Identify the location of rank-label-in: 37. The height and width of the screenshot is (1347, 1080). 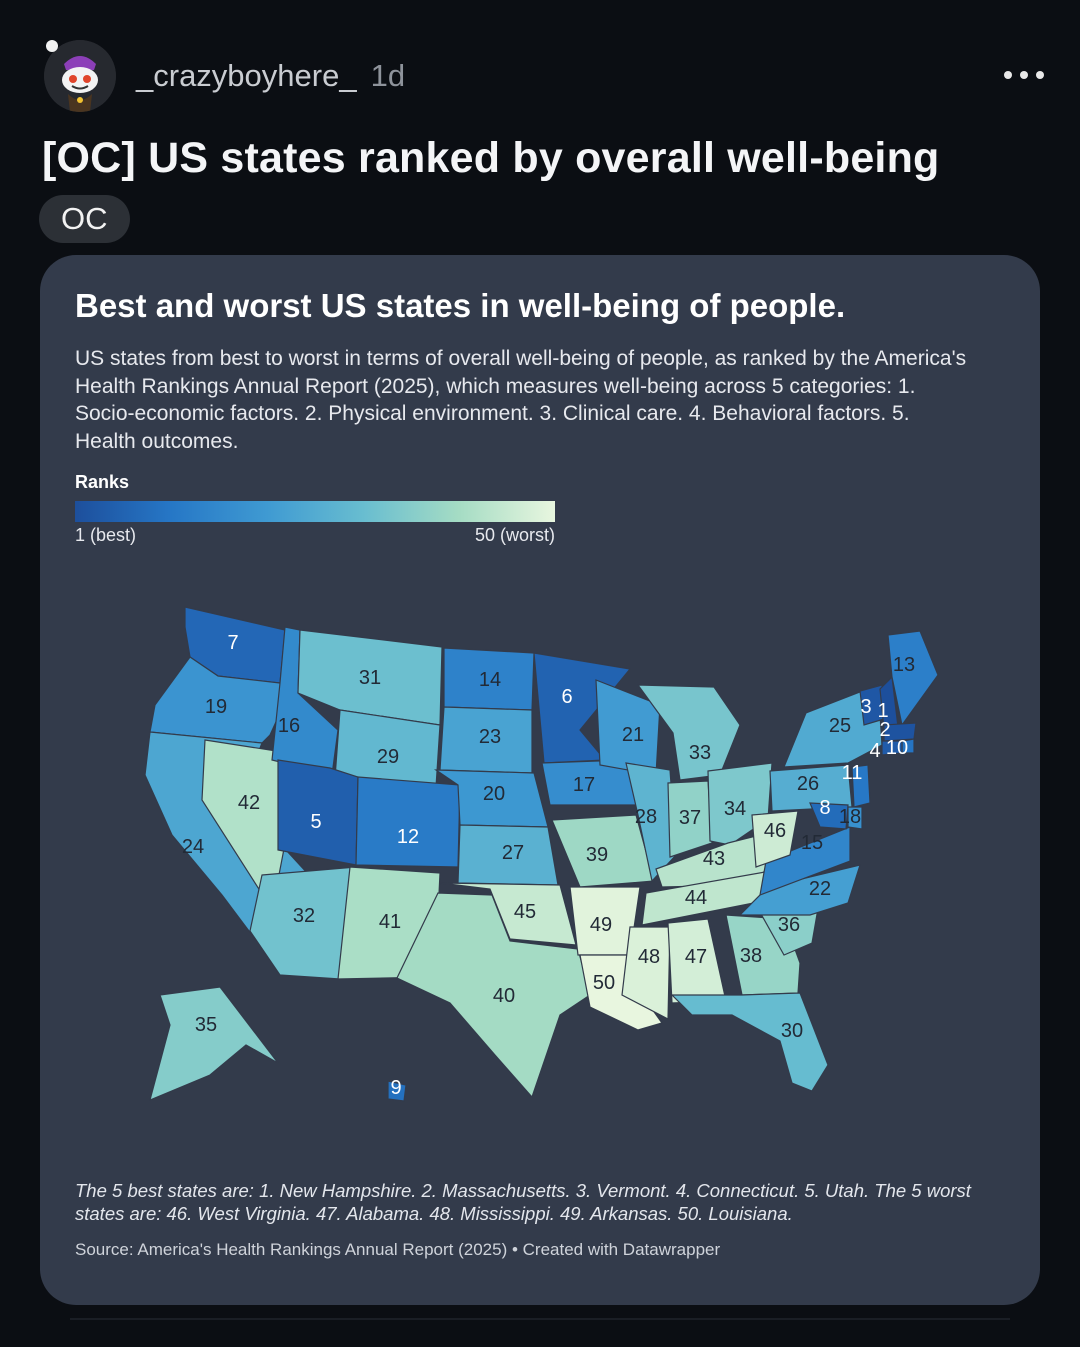
(690, 818).